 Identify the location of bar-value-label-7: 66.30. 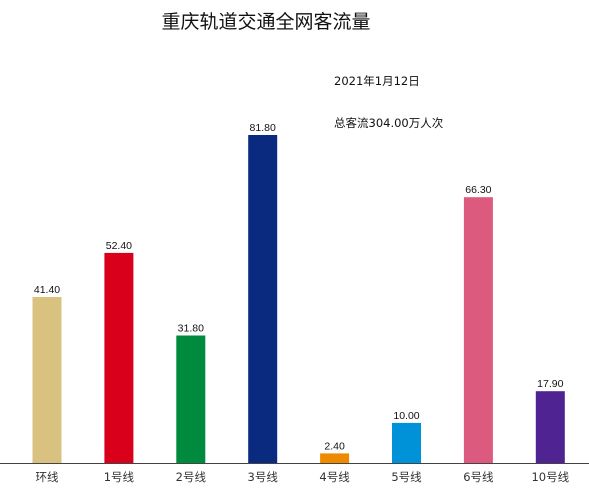
(478, 190).